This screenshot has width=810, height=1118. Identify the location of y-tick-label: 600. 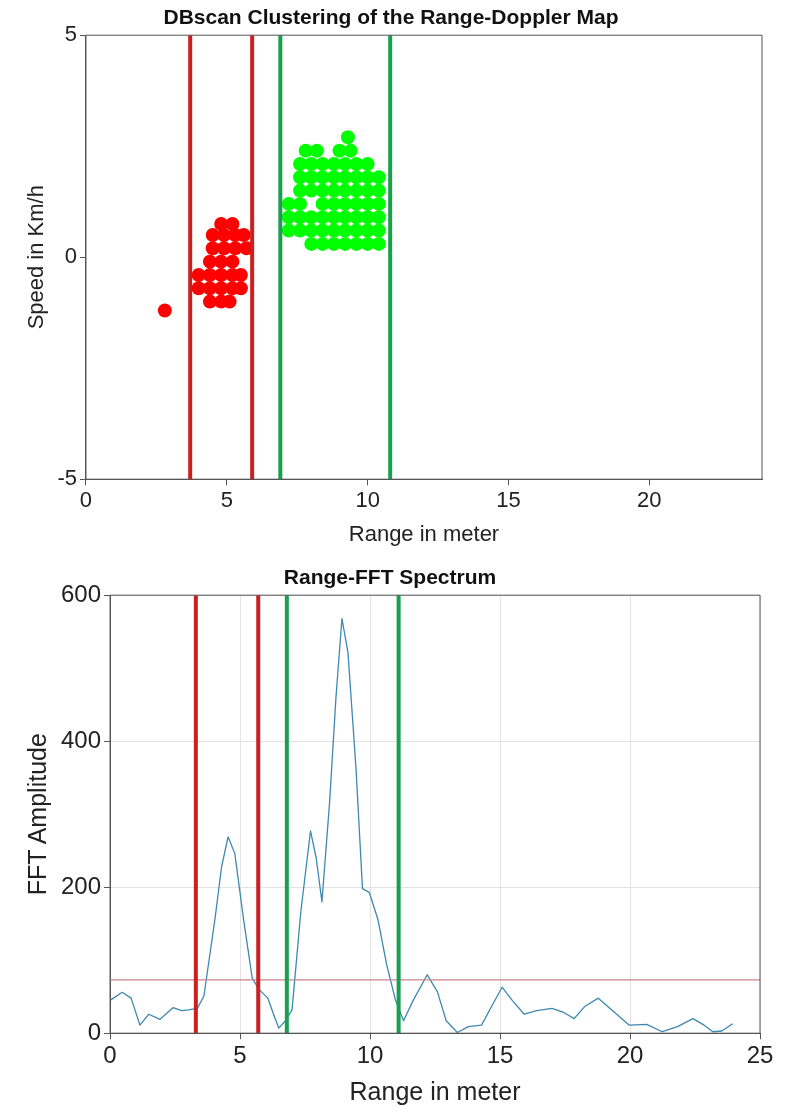
(81, 593).